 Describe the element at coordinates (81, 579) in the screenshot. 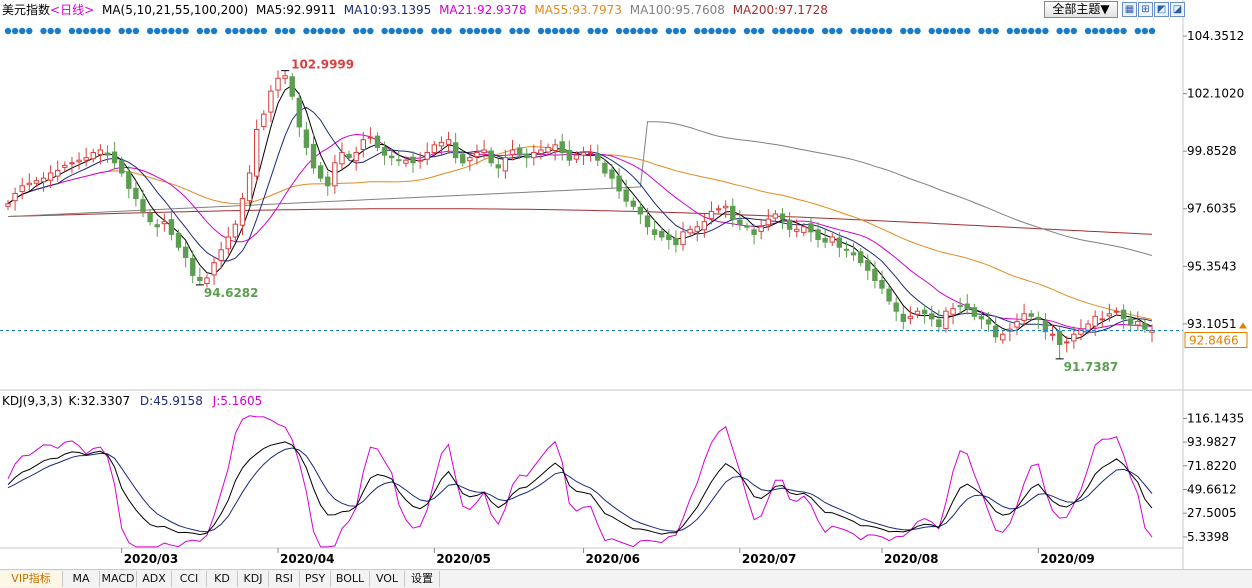

I see `tab-ma: MA` at that location.